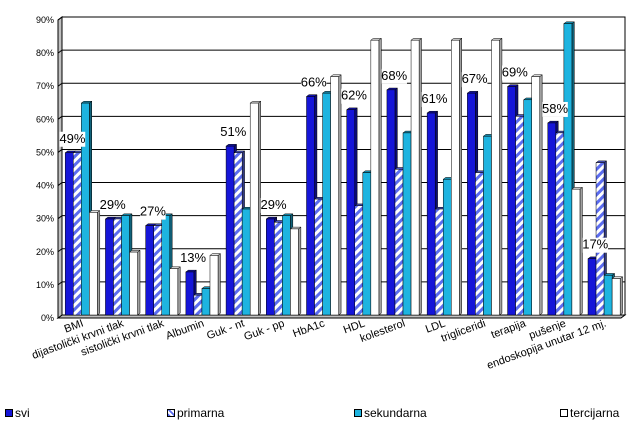 Image resolution: width=635 pixels, height=426 pixels. I want to click on data-label: 62%, so click(354, 95).